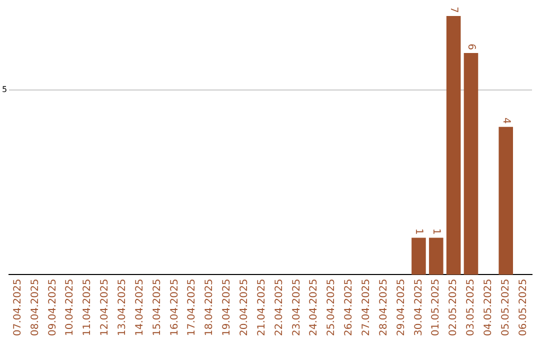  What do you see at coordinates (140, 307) in the screenshot?
I see `x-tick-label: 14.04.2025` at bounding box center [140, 307].